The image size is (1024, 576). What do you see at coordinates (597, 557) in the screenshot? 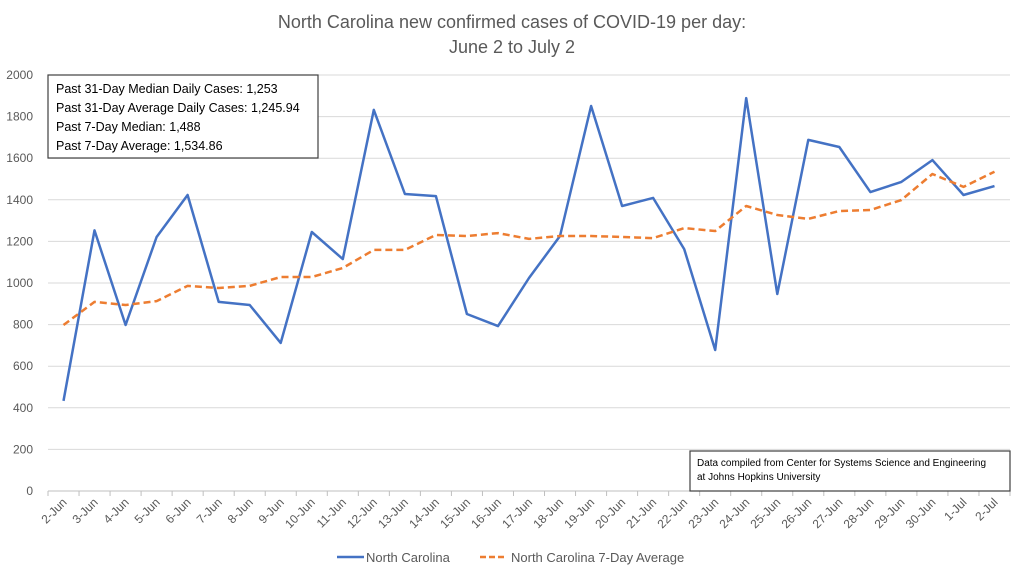
I see `legend-label-7day-average: North Carolina 7-Day Average` at bounding box center [597, 557].